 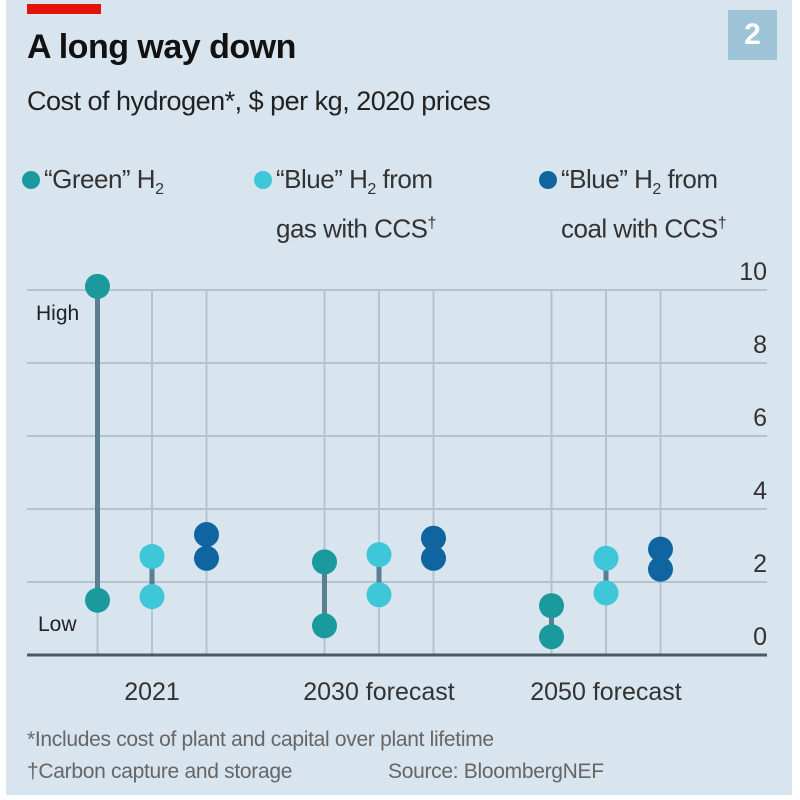 I want to click on y-tick-label: 4, so click(x=760, y=491).